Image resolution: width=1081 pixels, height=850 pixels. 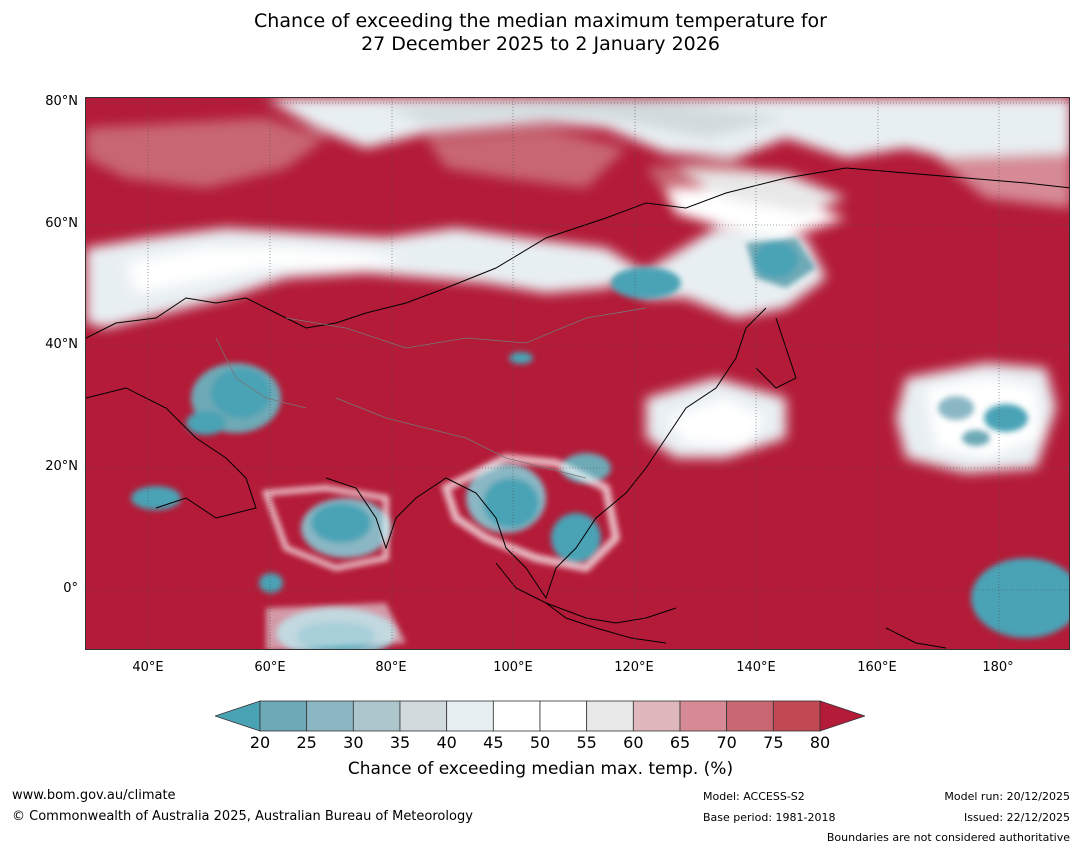 What do you see at coordinates (61, 101) in the screenshot?
I see `lat-label-80n: 80°N` at bounding box center [61, 101].